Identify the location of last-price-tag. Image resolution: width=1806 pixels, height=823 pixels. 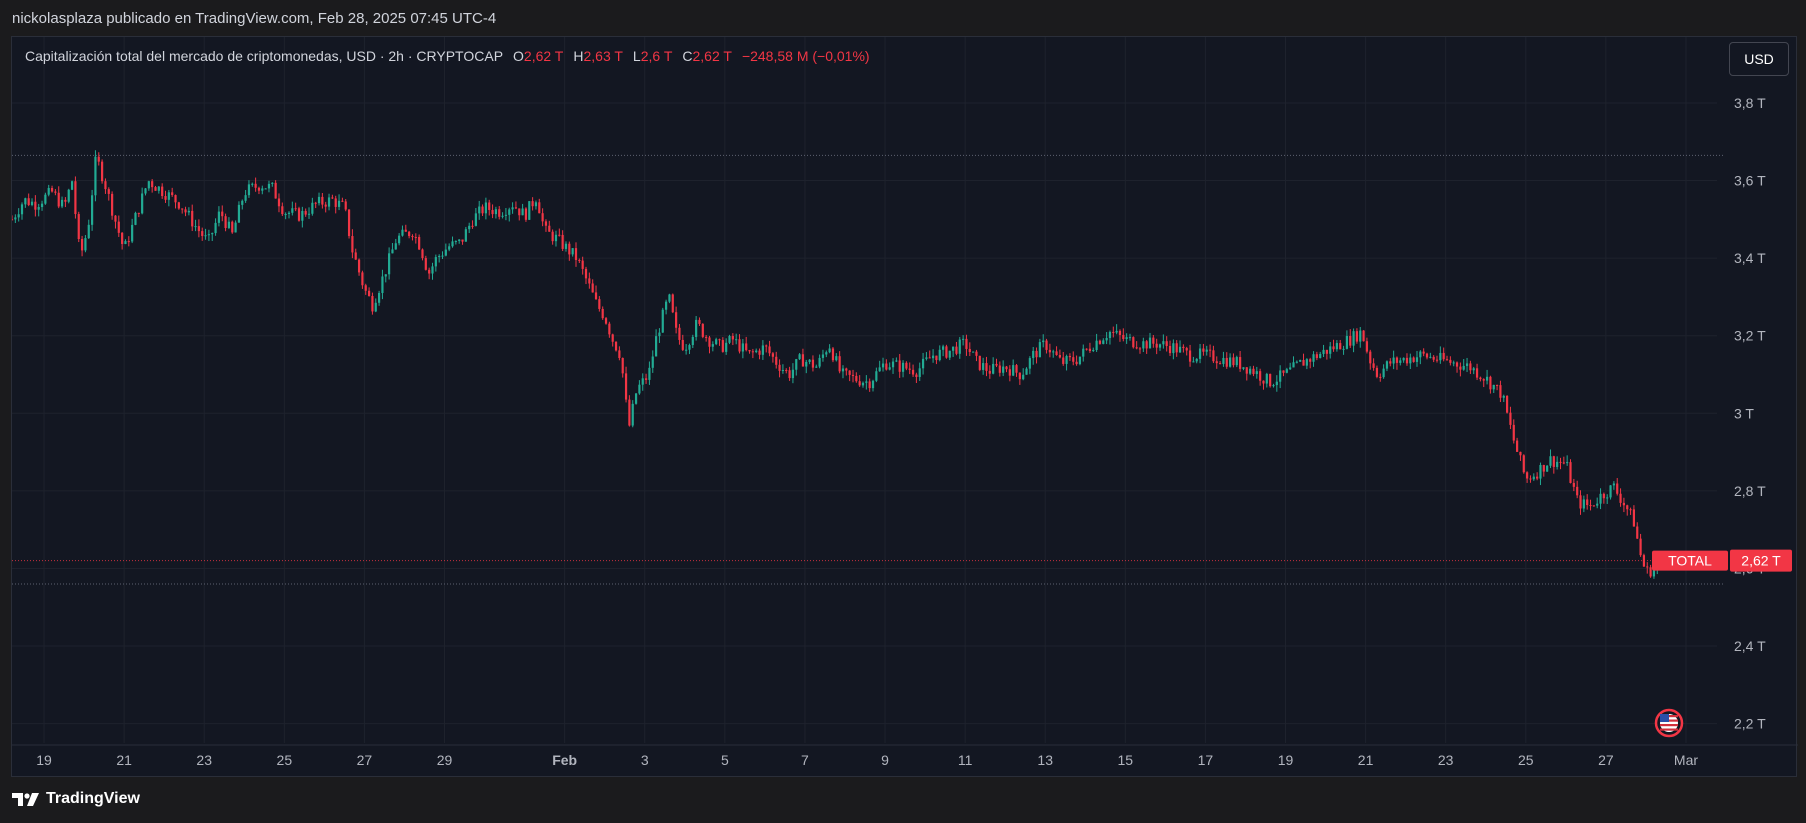
(1761, 560).